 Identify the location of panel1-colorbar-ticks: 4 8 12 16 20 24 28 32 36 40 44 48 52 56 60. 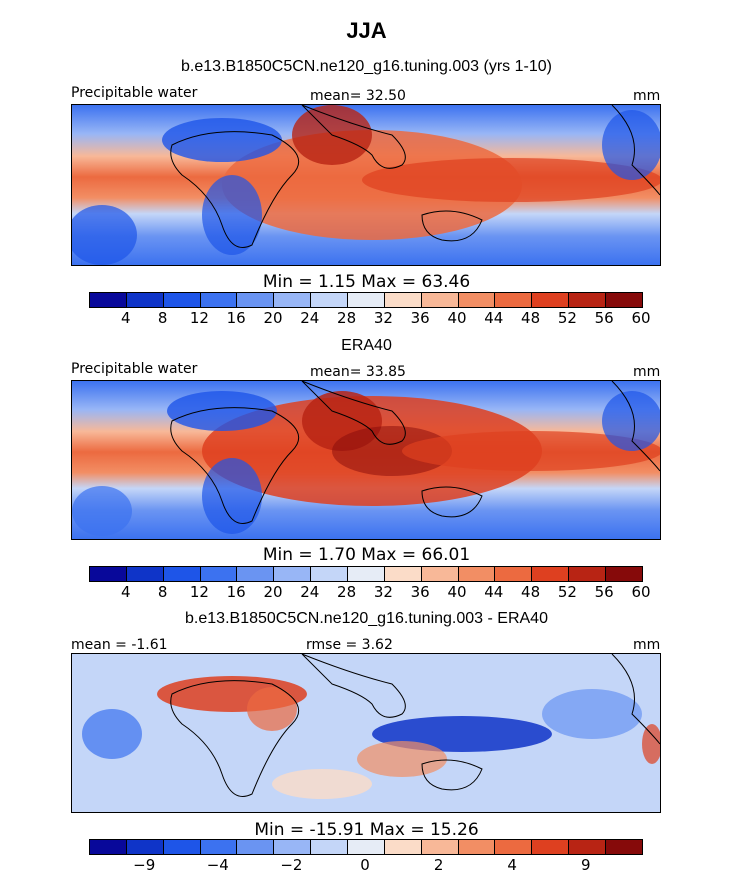
(370, 319).